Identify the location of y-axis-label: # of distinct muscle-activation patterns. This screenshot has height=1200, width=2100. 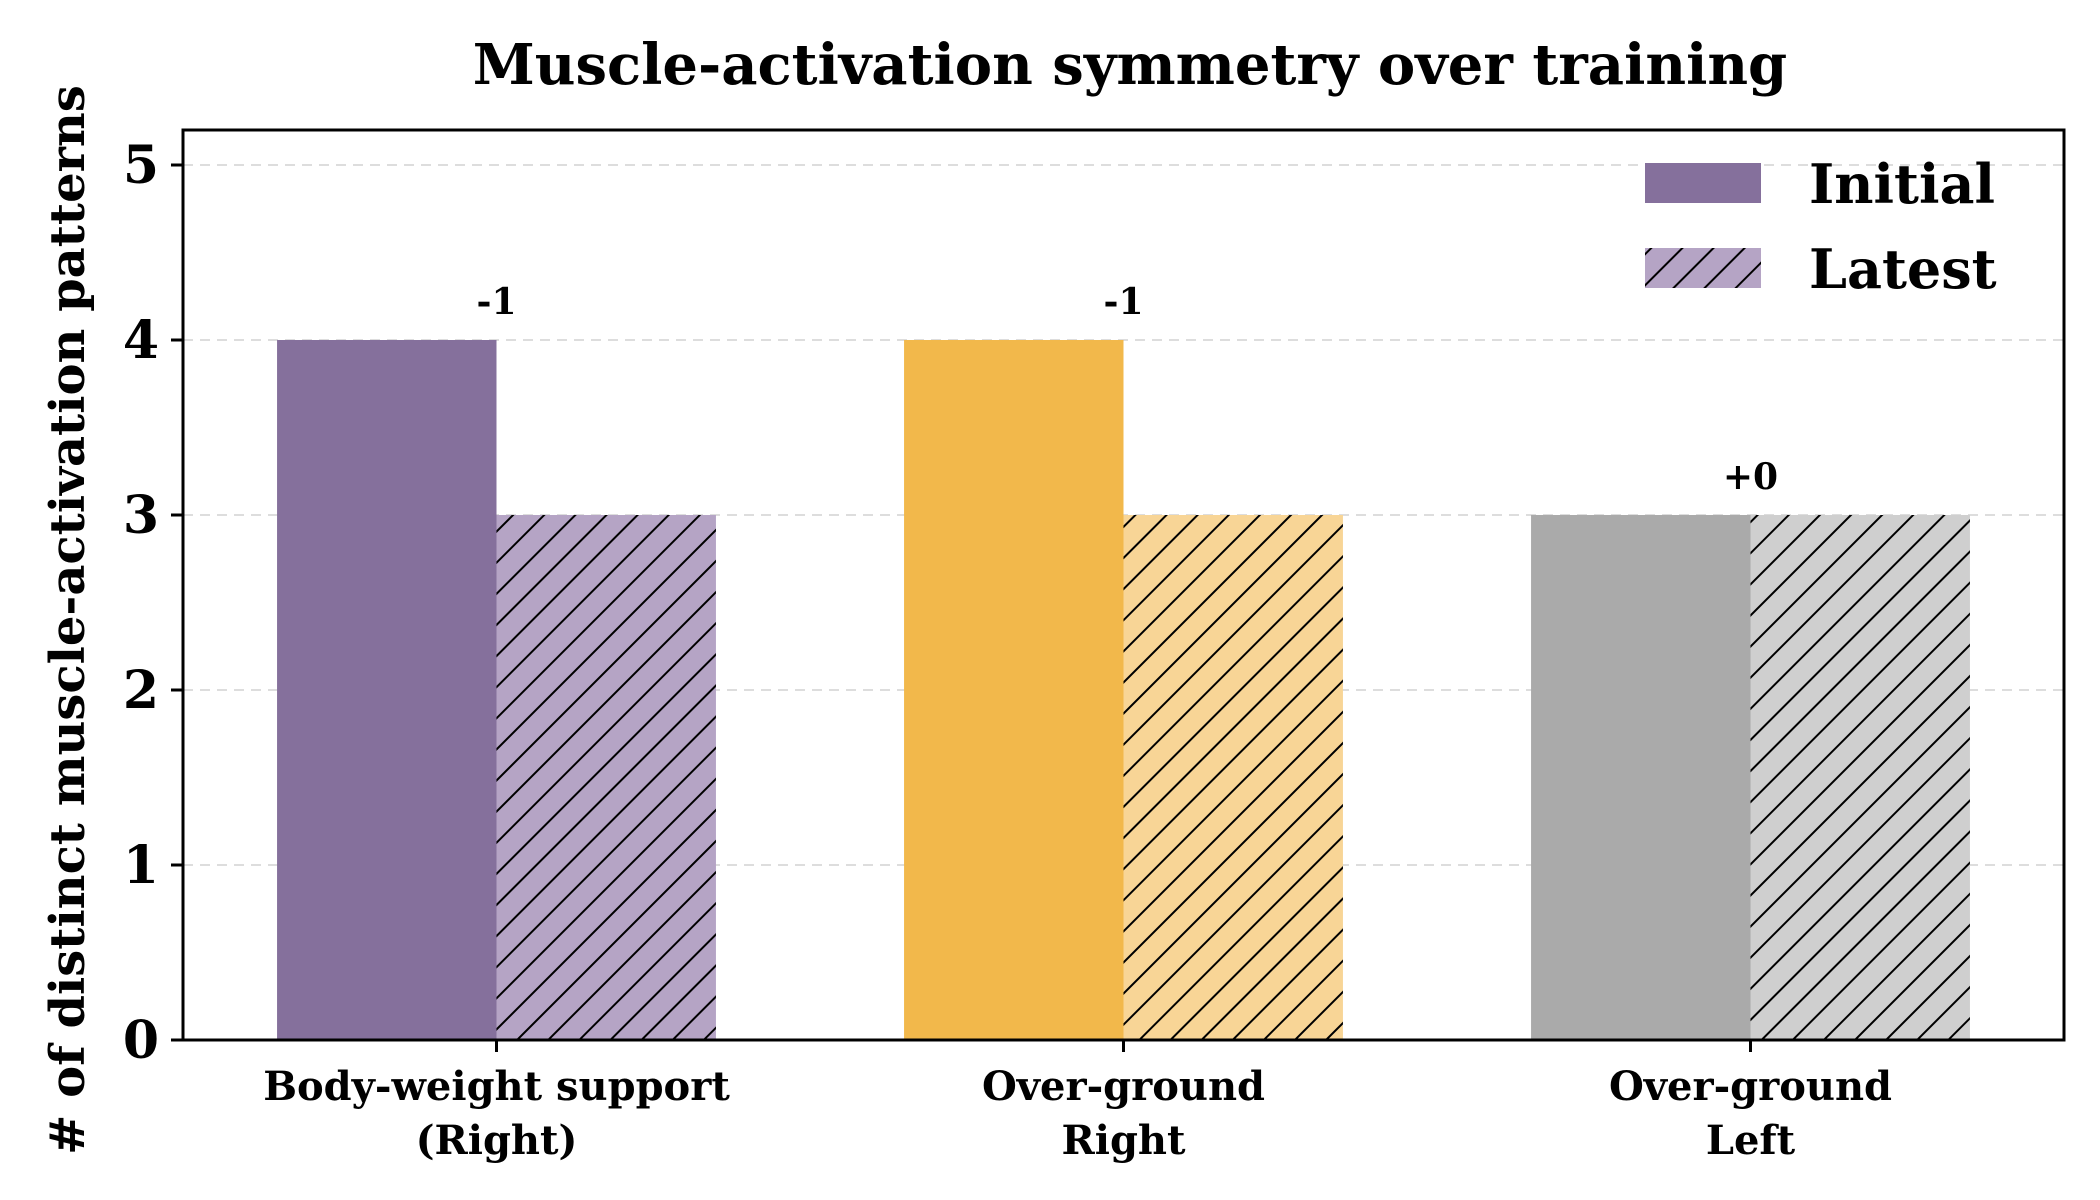
(68, 620).